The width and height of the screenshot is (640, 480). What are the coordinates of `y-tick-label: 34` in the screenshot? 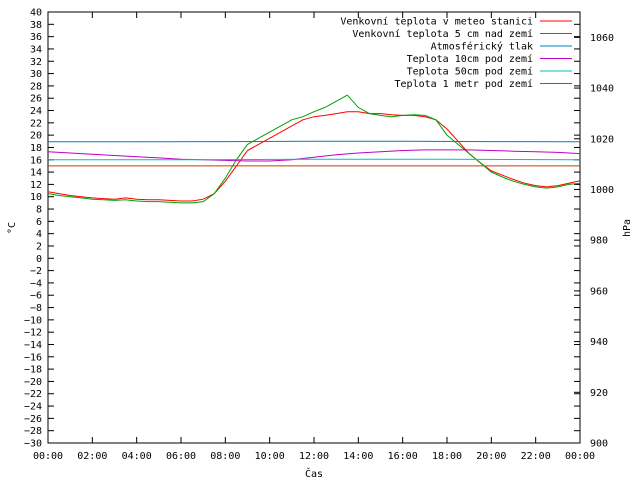 It's located at (36, 49).